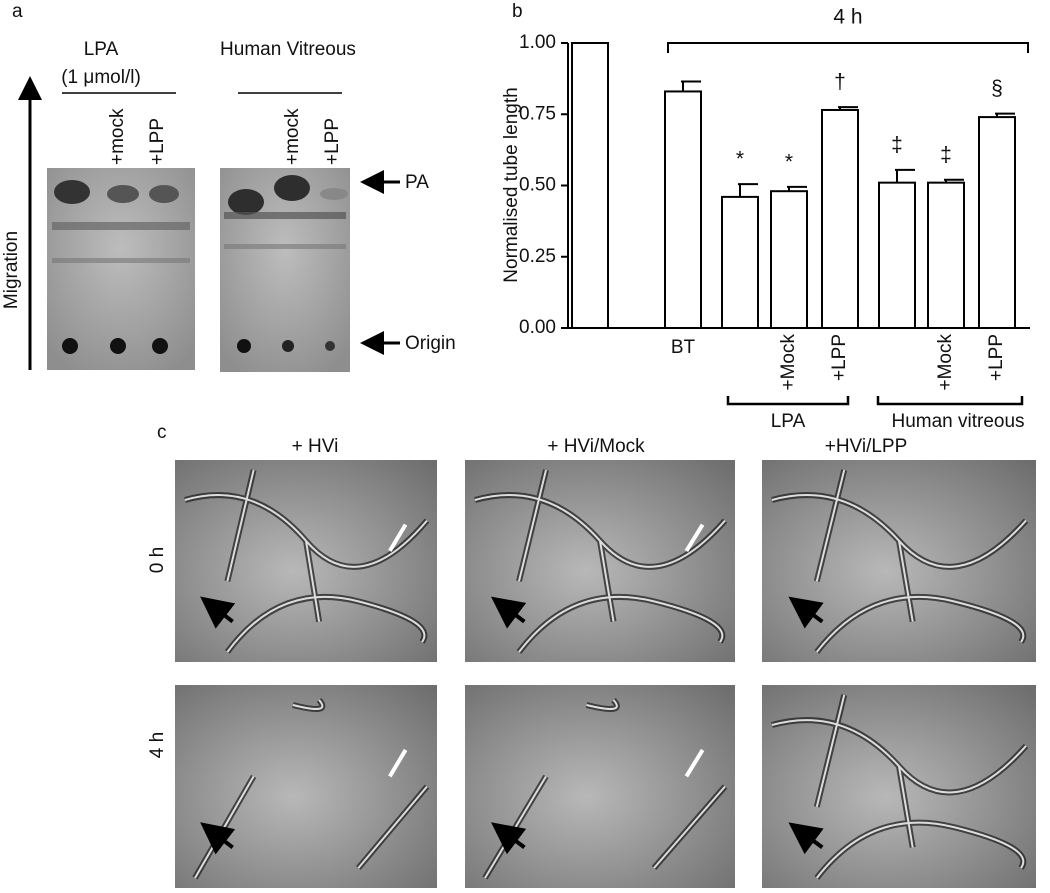 This screenshot has width=1050, height=893. Describe the element at coordinates (537, 185) in the screenshot. I see `y-tick-label: 0.50` at that location.